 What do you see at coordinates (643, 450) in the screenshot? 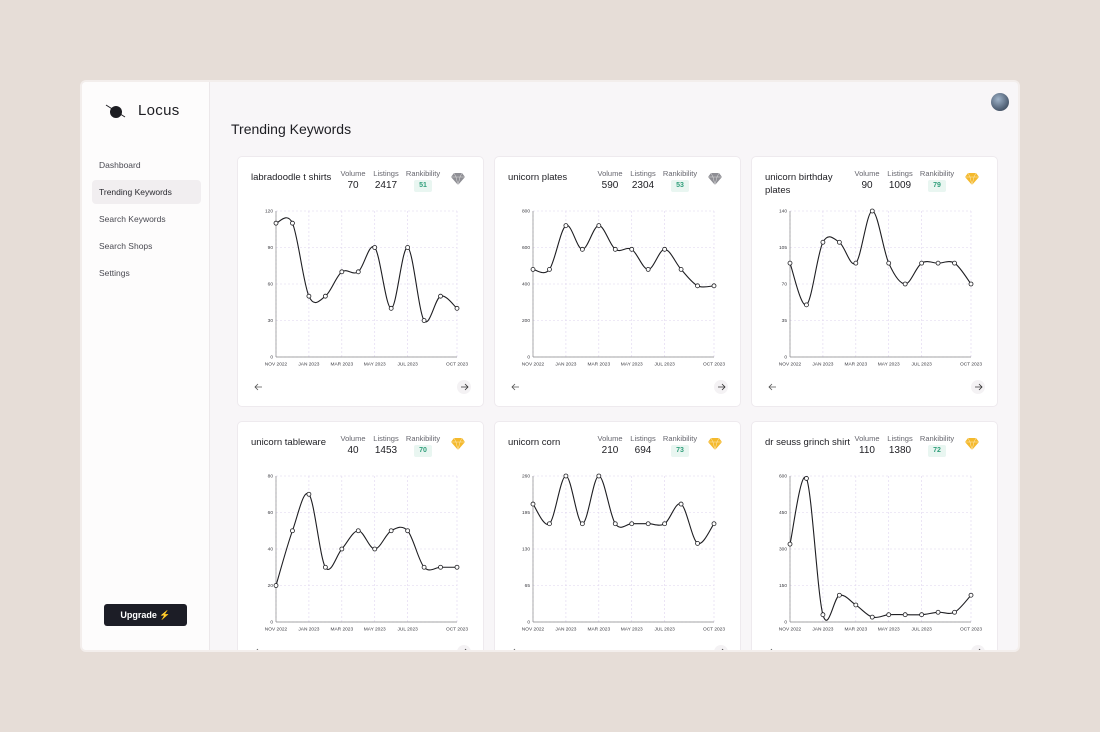
I see `stat-value: 694` at bounding box center [643, 450].